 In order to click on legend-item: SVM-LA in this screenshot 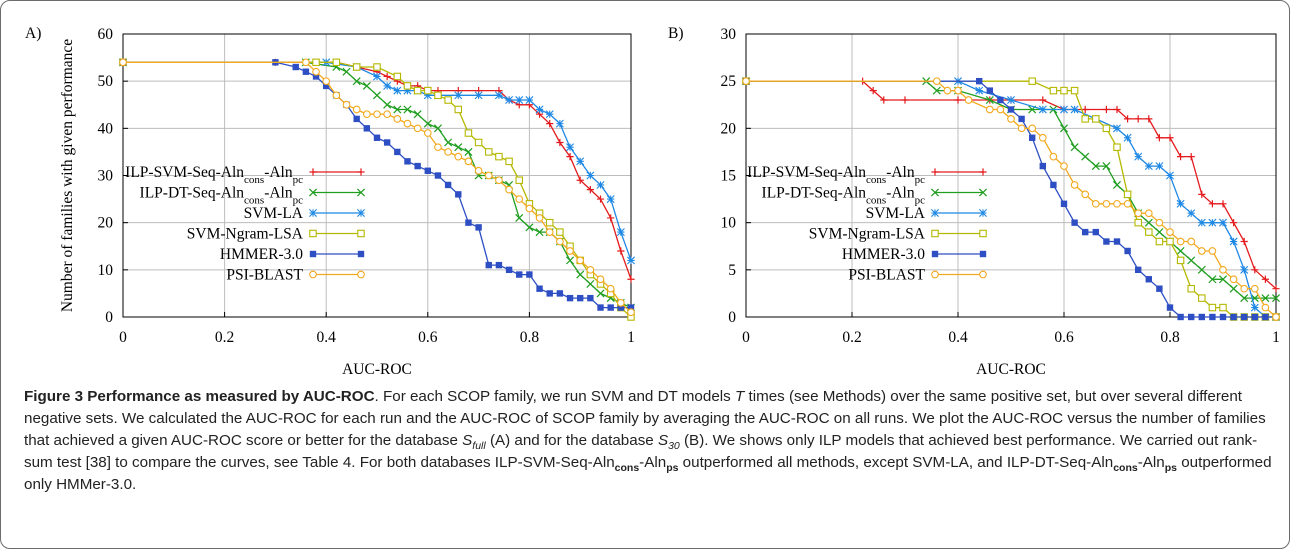, I will do `click(926, 213)`.